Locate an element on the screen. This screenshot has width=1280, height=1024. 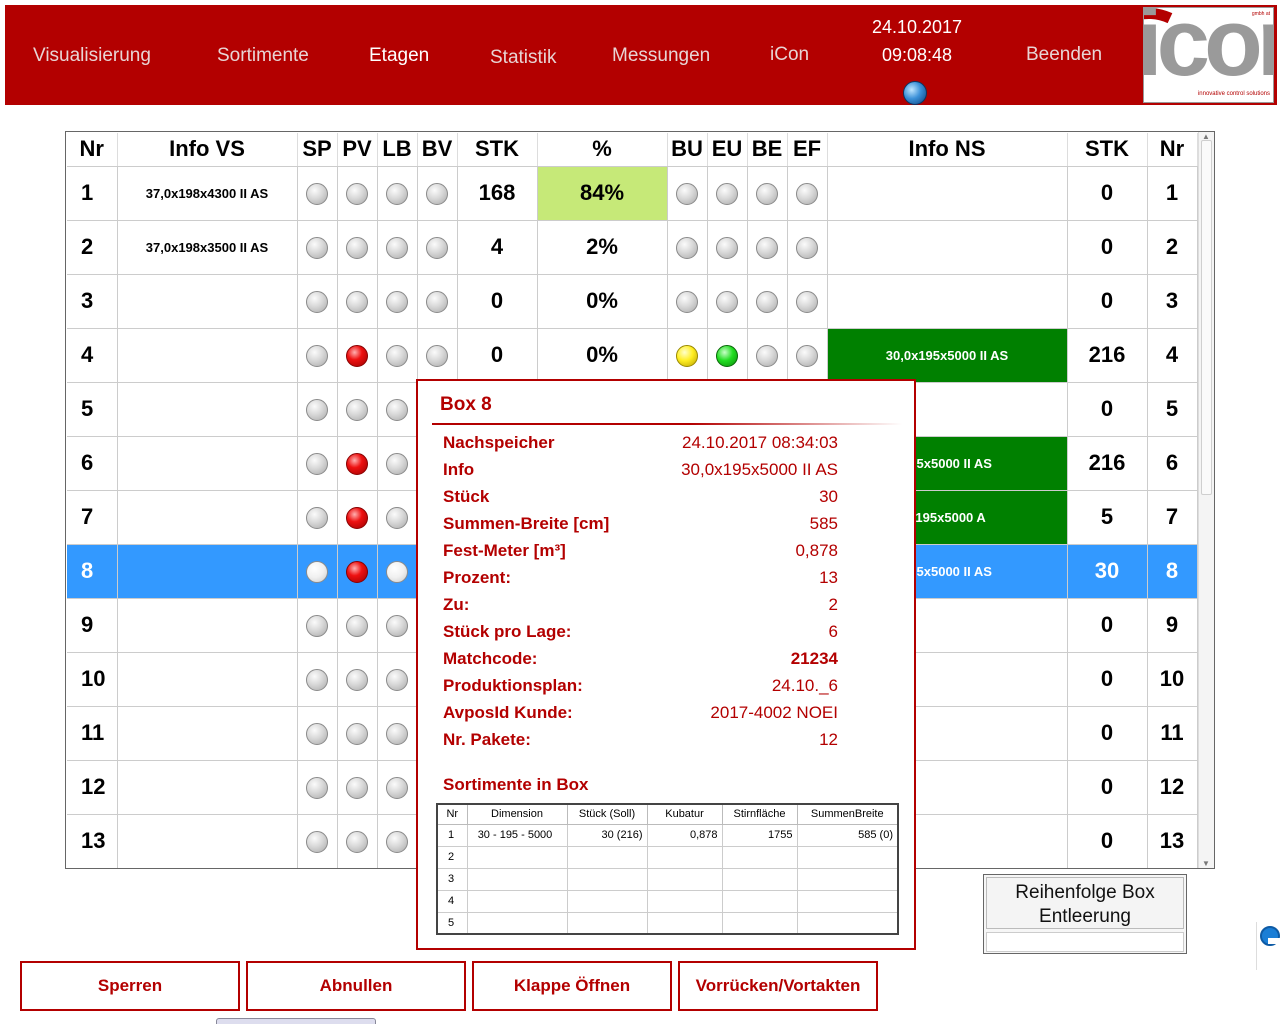
nav-sortimente: Sortimente is located at coordinates (263, 55).